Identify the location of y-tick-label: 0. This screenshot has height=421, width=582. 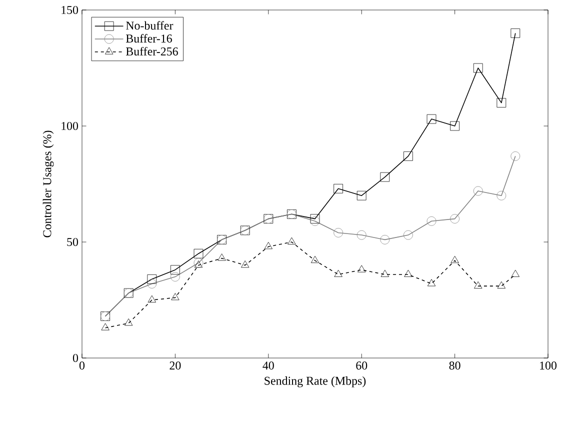
(75, 358).